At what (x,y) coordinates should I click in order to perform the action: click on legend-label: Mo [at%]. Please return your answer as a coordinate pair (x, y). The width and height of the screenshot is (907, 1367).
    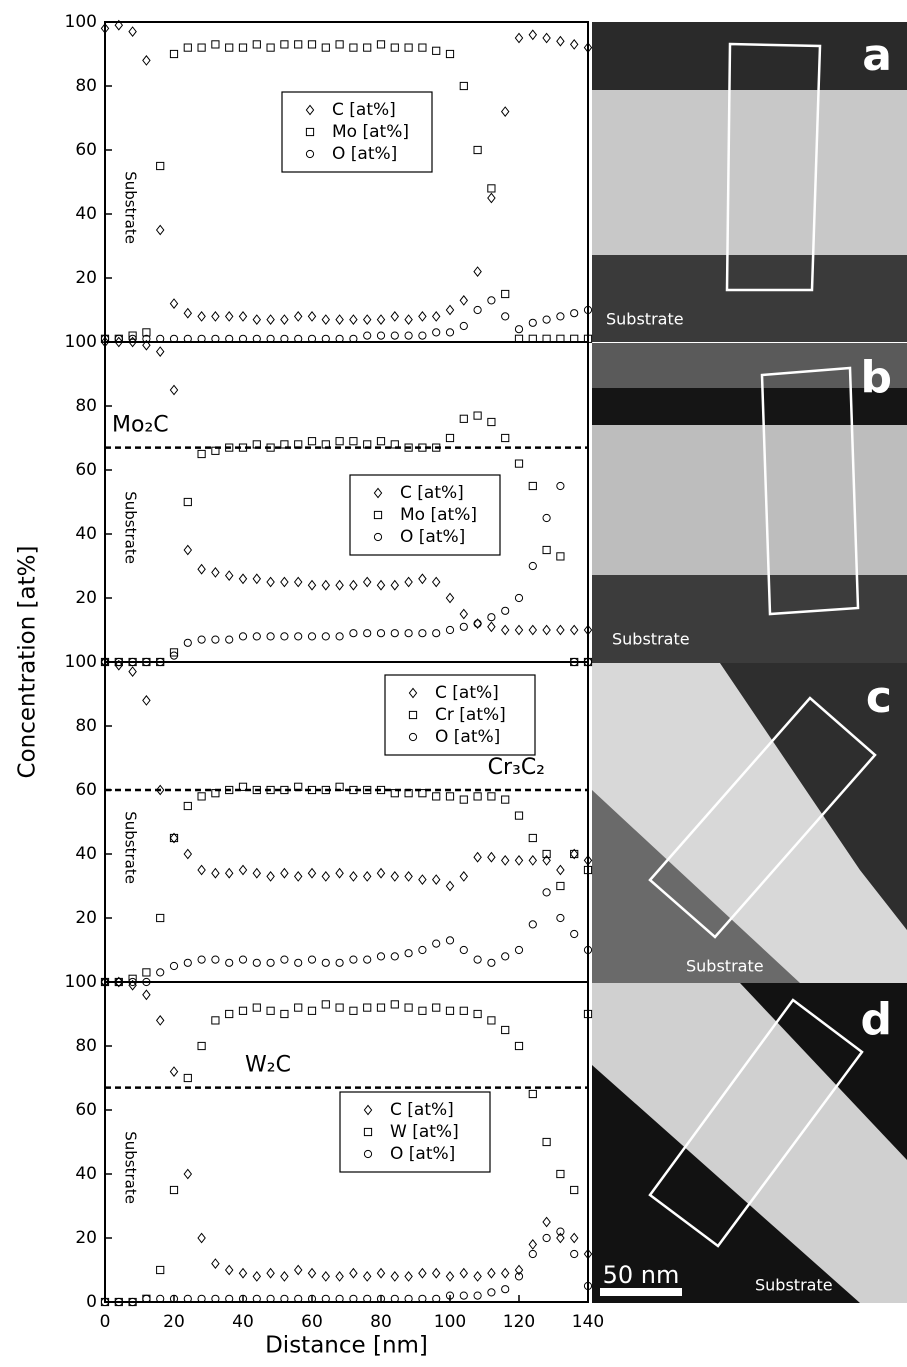
    Looking at the image, I should click on (438, 515).